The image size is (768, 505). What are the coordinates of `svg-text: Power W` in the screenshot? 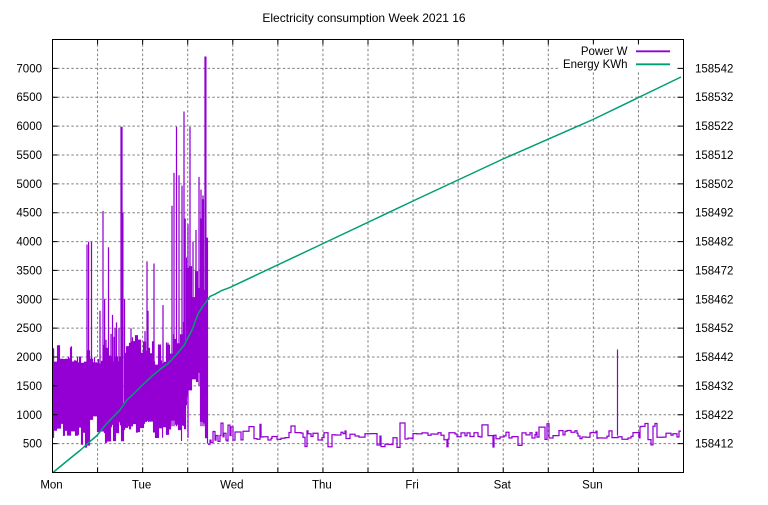 It's located at (604, 52).